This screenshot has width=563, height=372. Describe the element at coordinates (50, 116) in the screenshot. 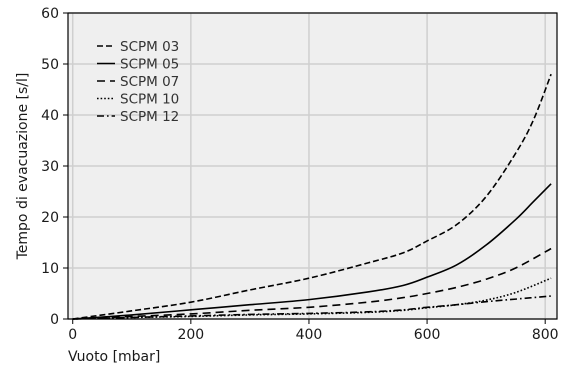

I see `y-tick-label: 40` at that location.